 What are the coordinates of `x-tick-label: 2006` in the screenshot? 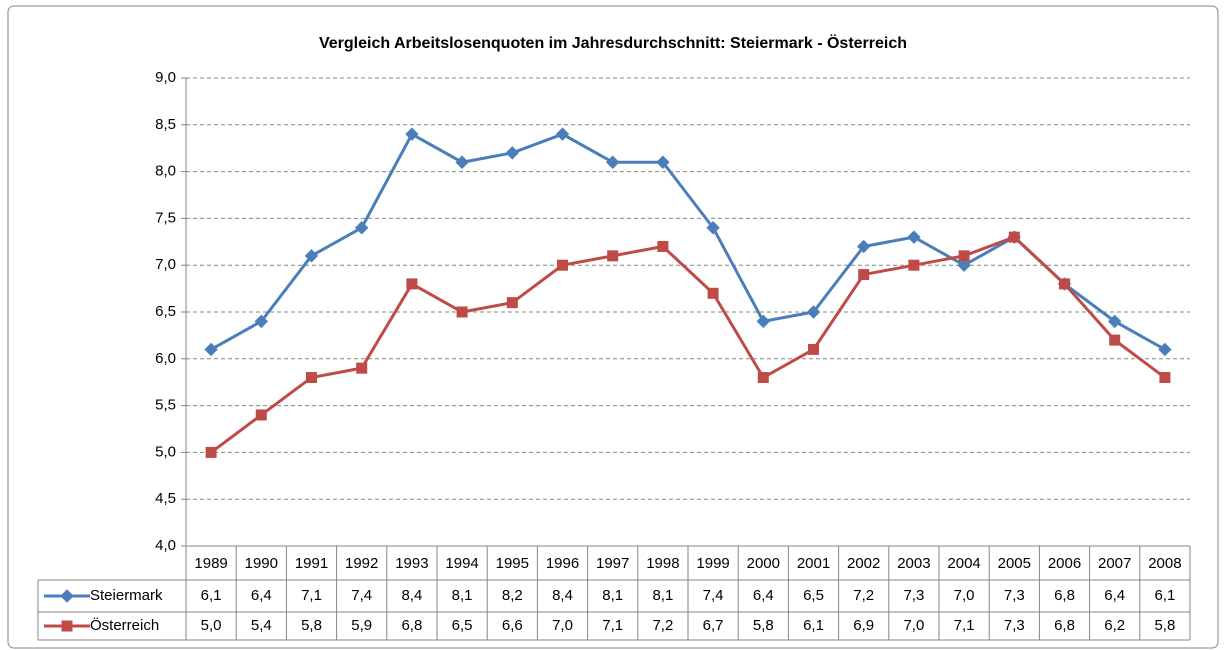 It's located at (1064, 563).